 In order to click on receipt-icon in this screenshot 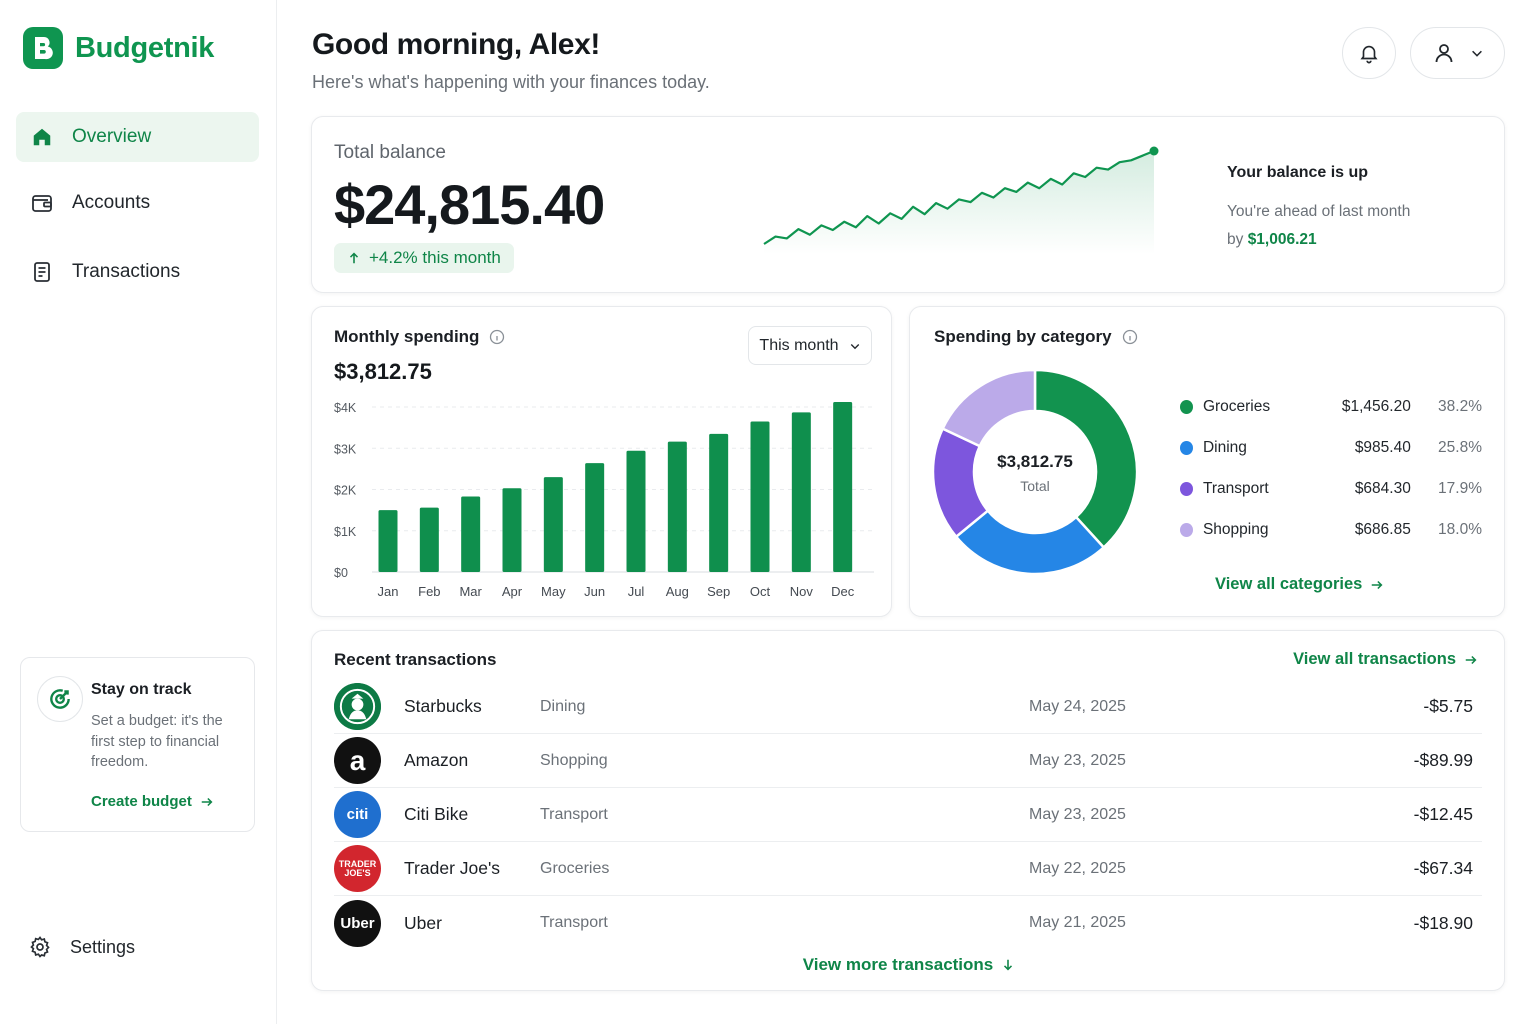, I will do `click(42, 272)`.